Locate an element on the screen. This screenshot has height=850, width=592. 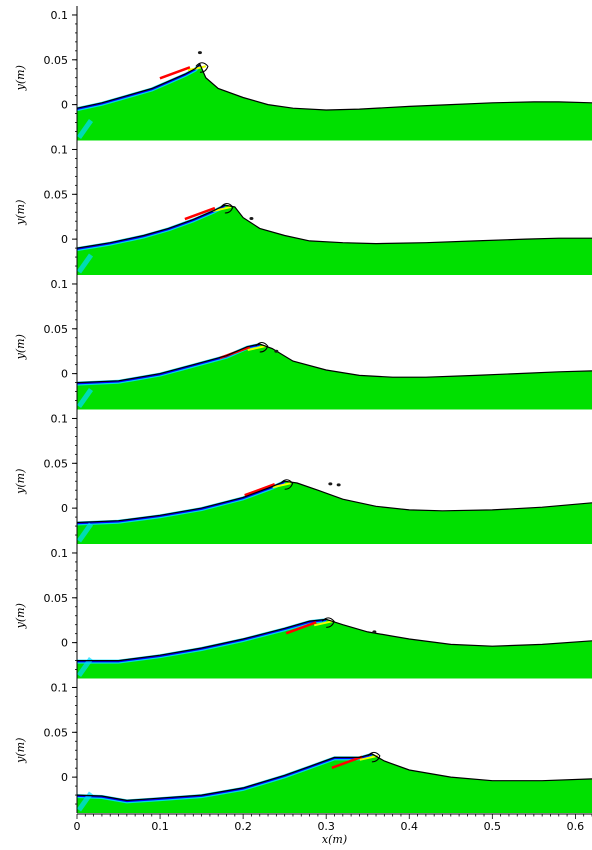
x-tick-label: 0.2 is located at coordinates (243, 826).